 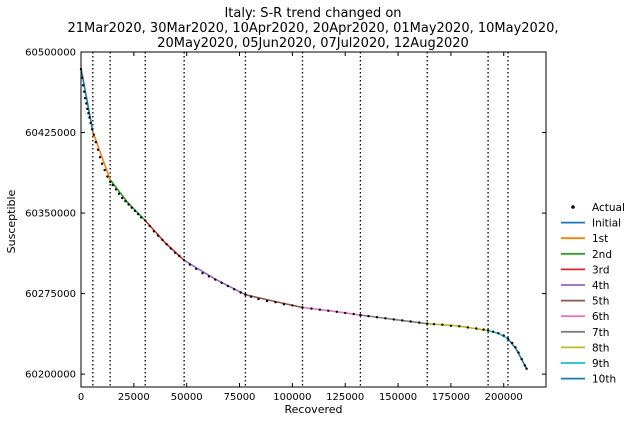 I want to click on y-tick-label: 60350000, so click(x=50, y=214).